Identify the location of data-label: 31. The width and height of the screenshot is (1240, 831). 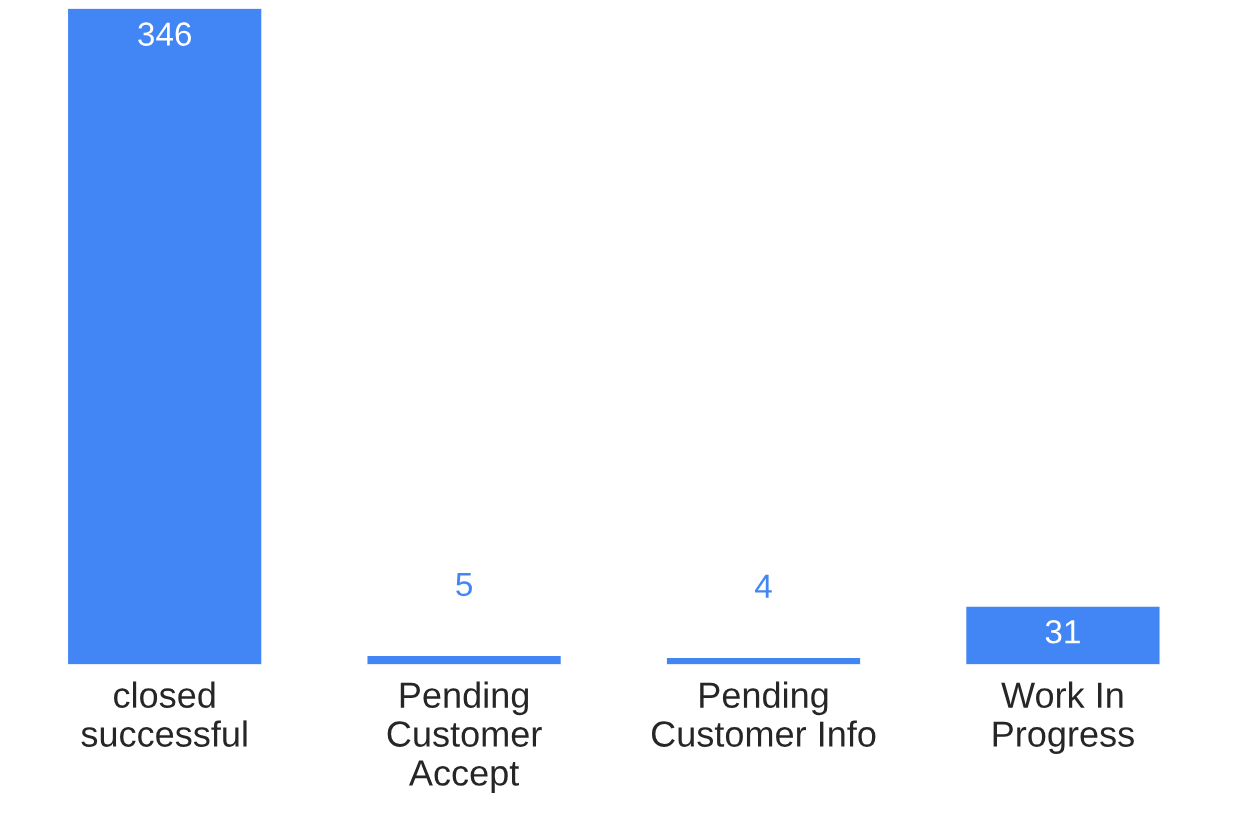
(1062, 631).